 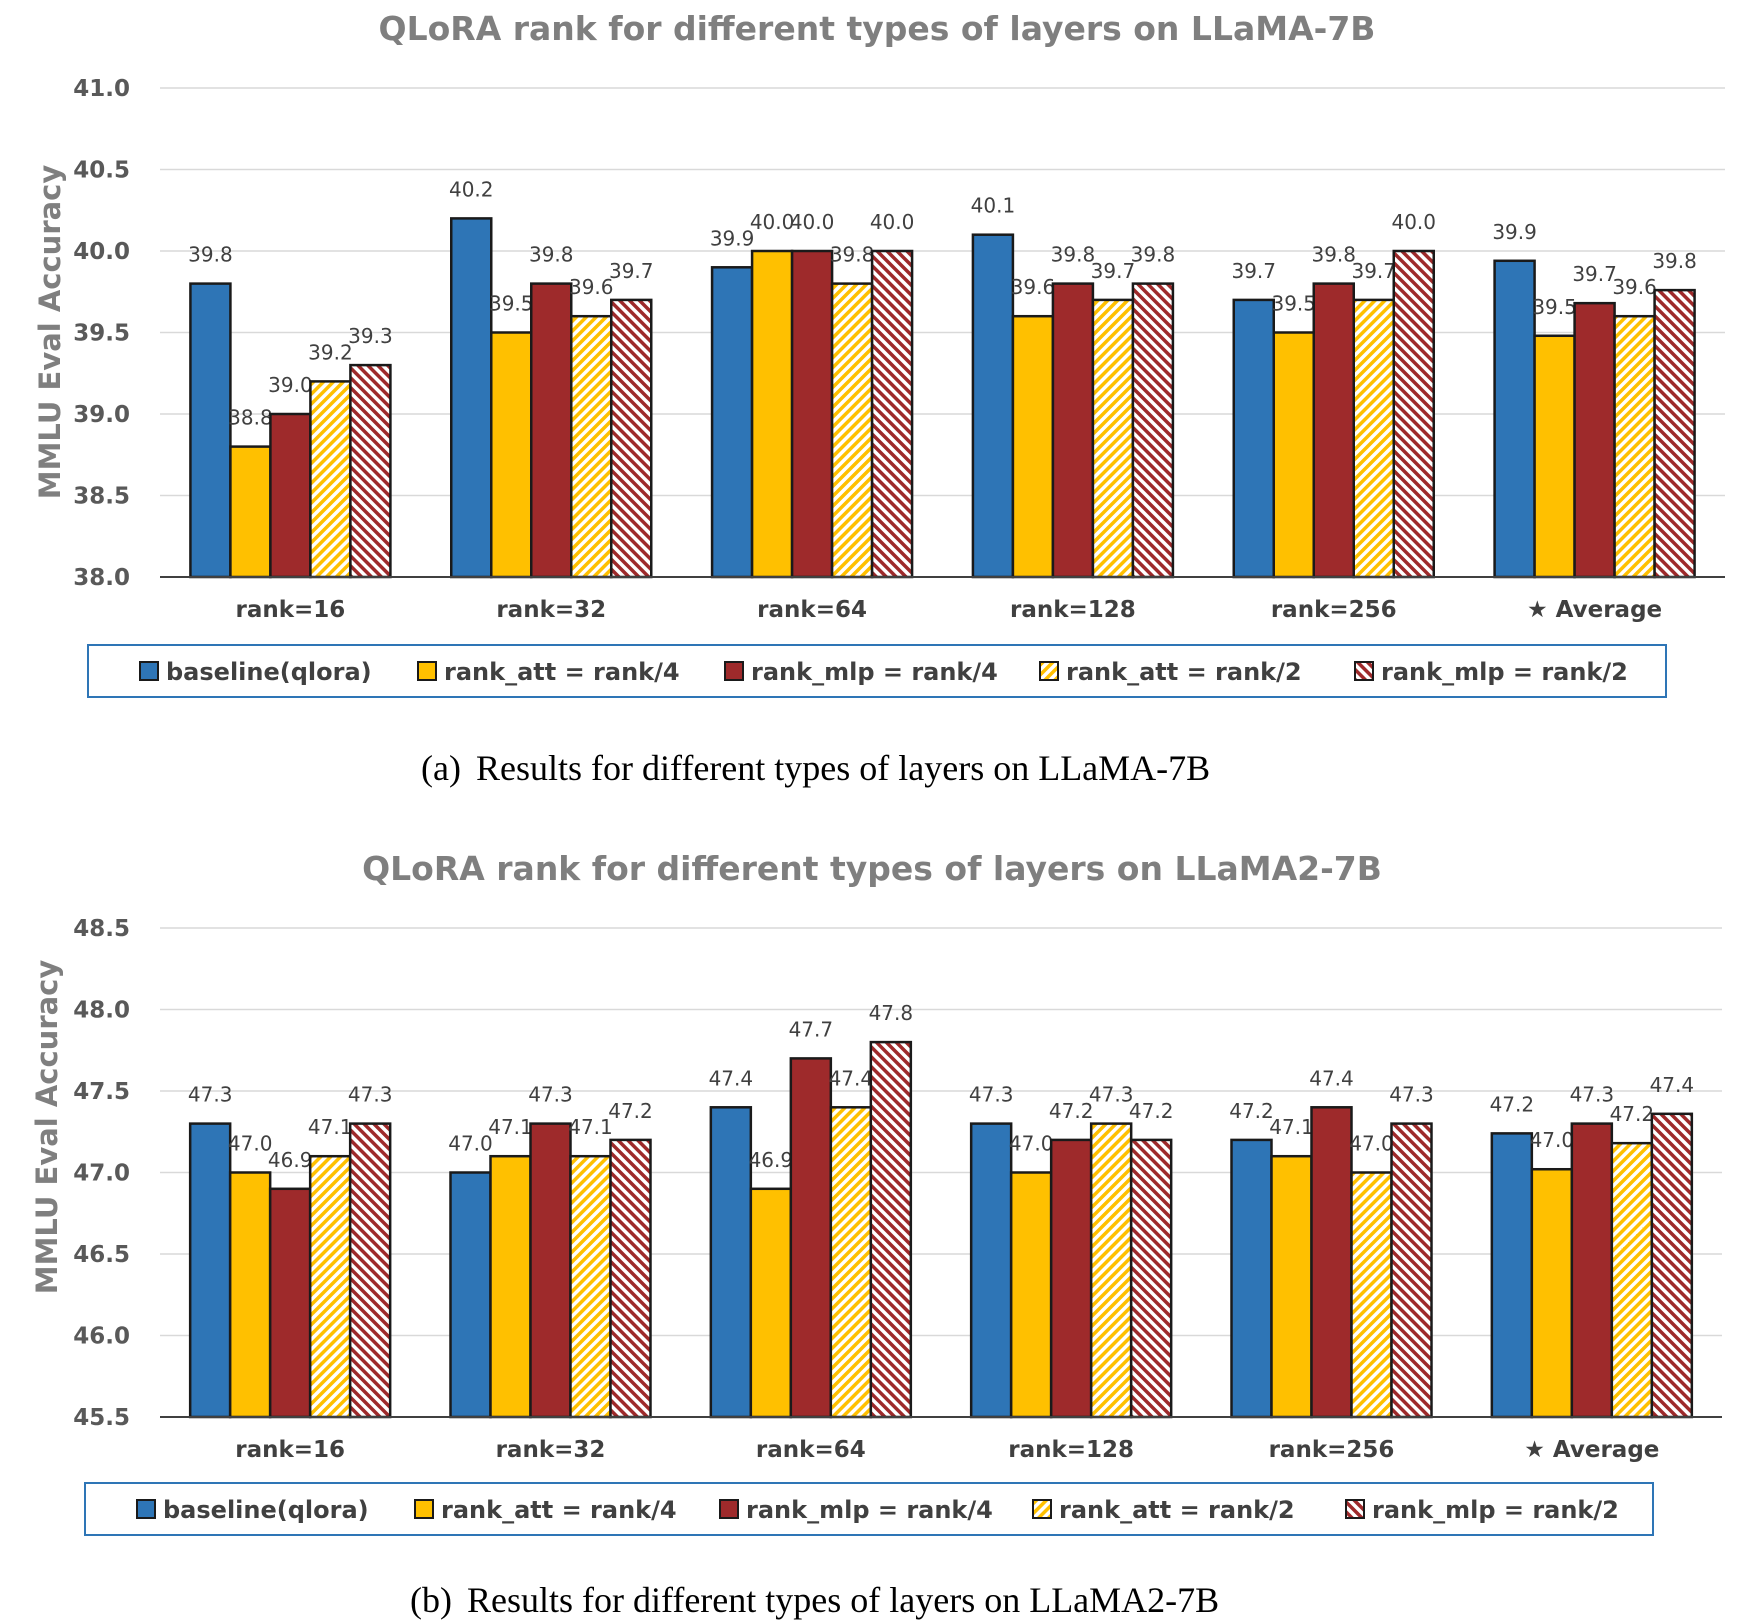 I want to click on legend-label: rank_att = rank/2, so click(x=1184, y=672).